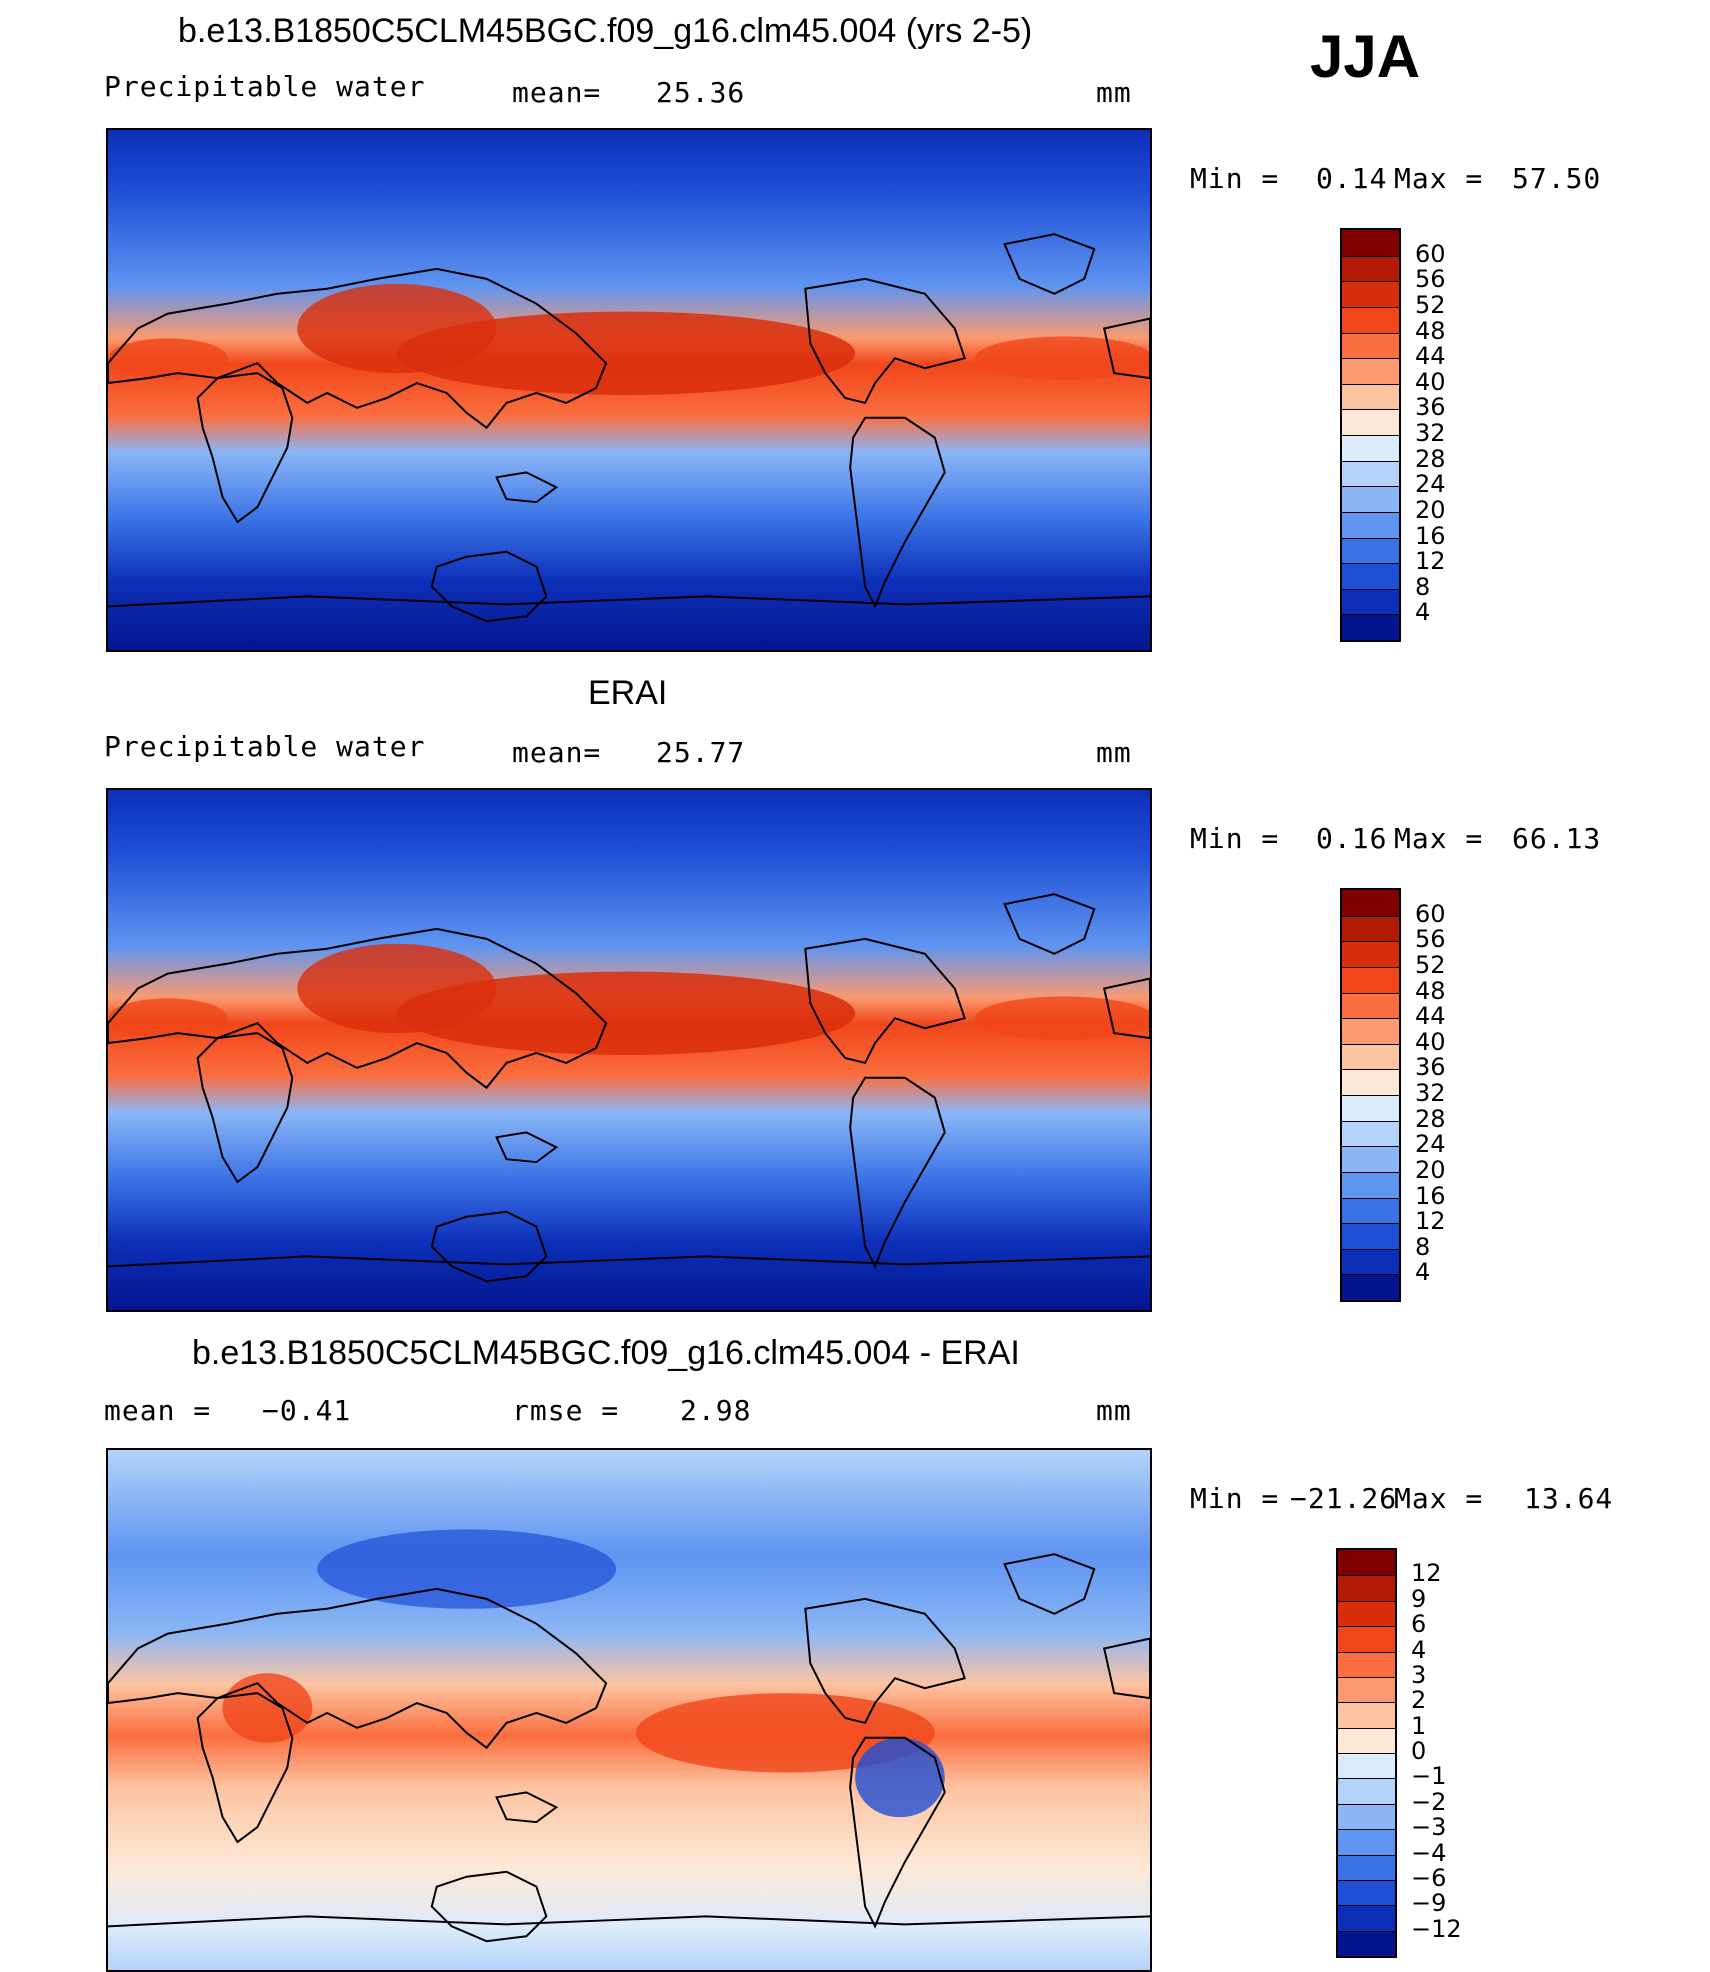 This screenshot has width=1710, height=1972. What do you see at coordinates (1430, 484) in the screenshot?
I see `panel1-colorbar-tick-label: 24` at bounding box center [1430, 484].